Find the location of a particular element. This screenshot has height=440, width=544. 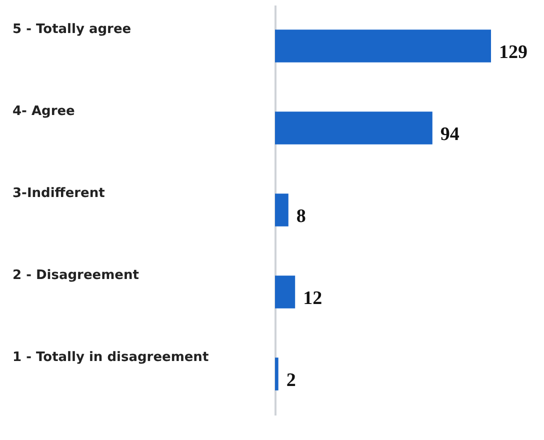

data-label: 2 is located at coordinates (291, 380).